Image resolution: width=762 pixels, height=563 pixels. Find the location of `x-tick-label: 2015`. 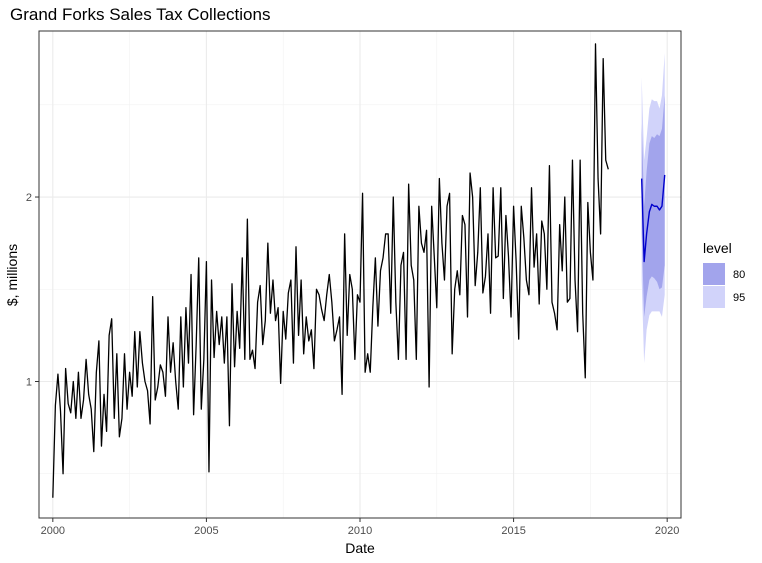

x-tick-label: 2015 is located at coordinates (513, 531).